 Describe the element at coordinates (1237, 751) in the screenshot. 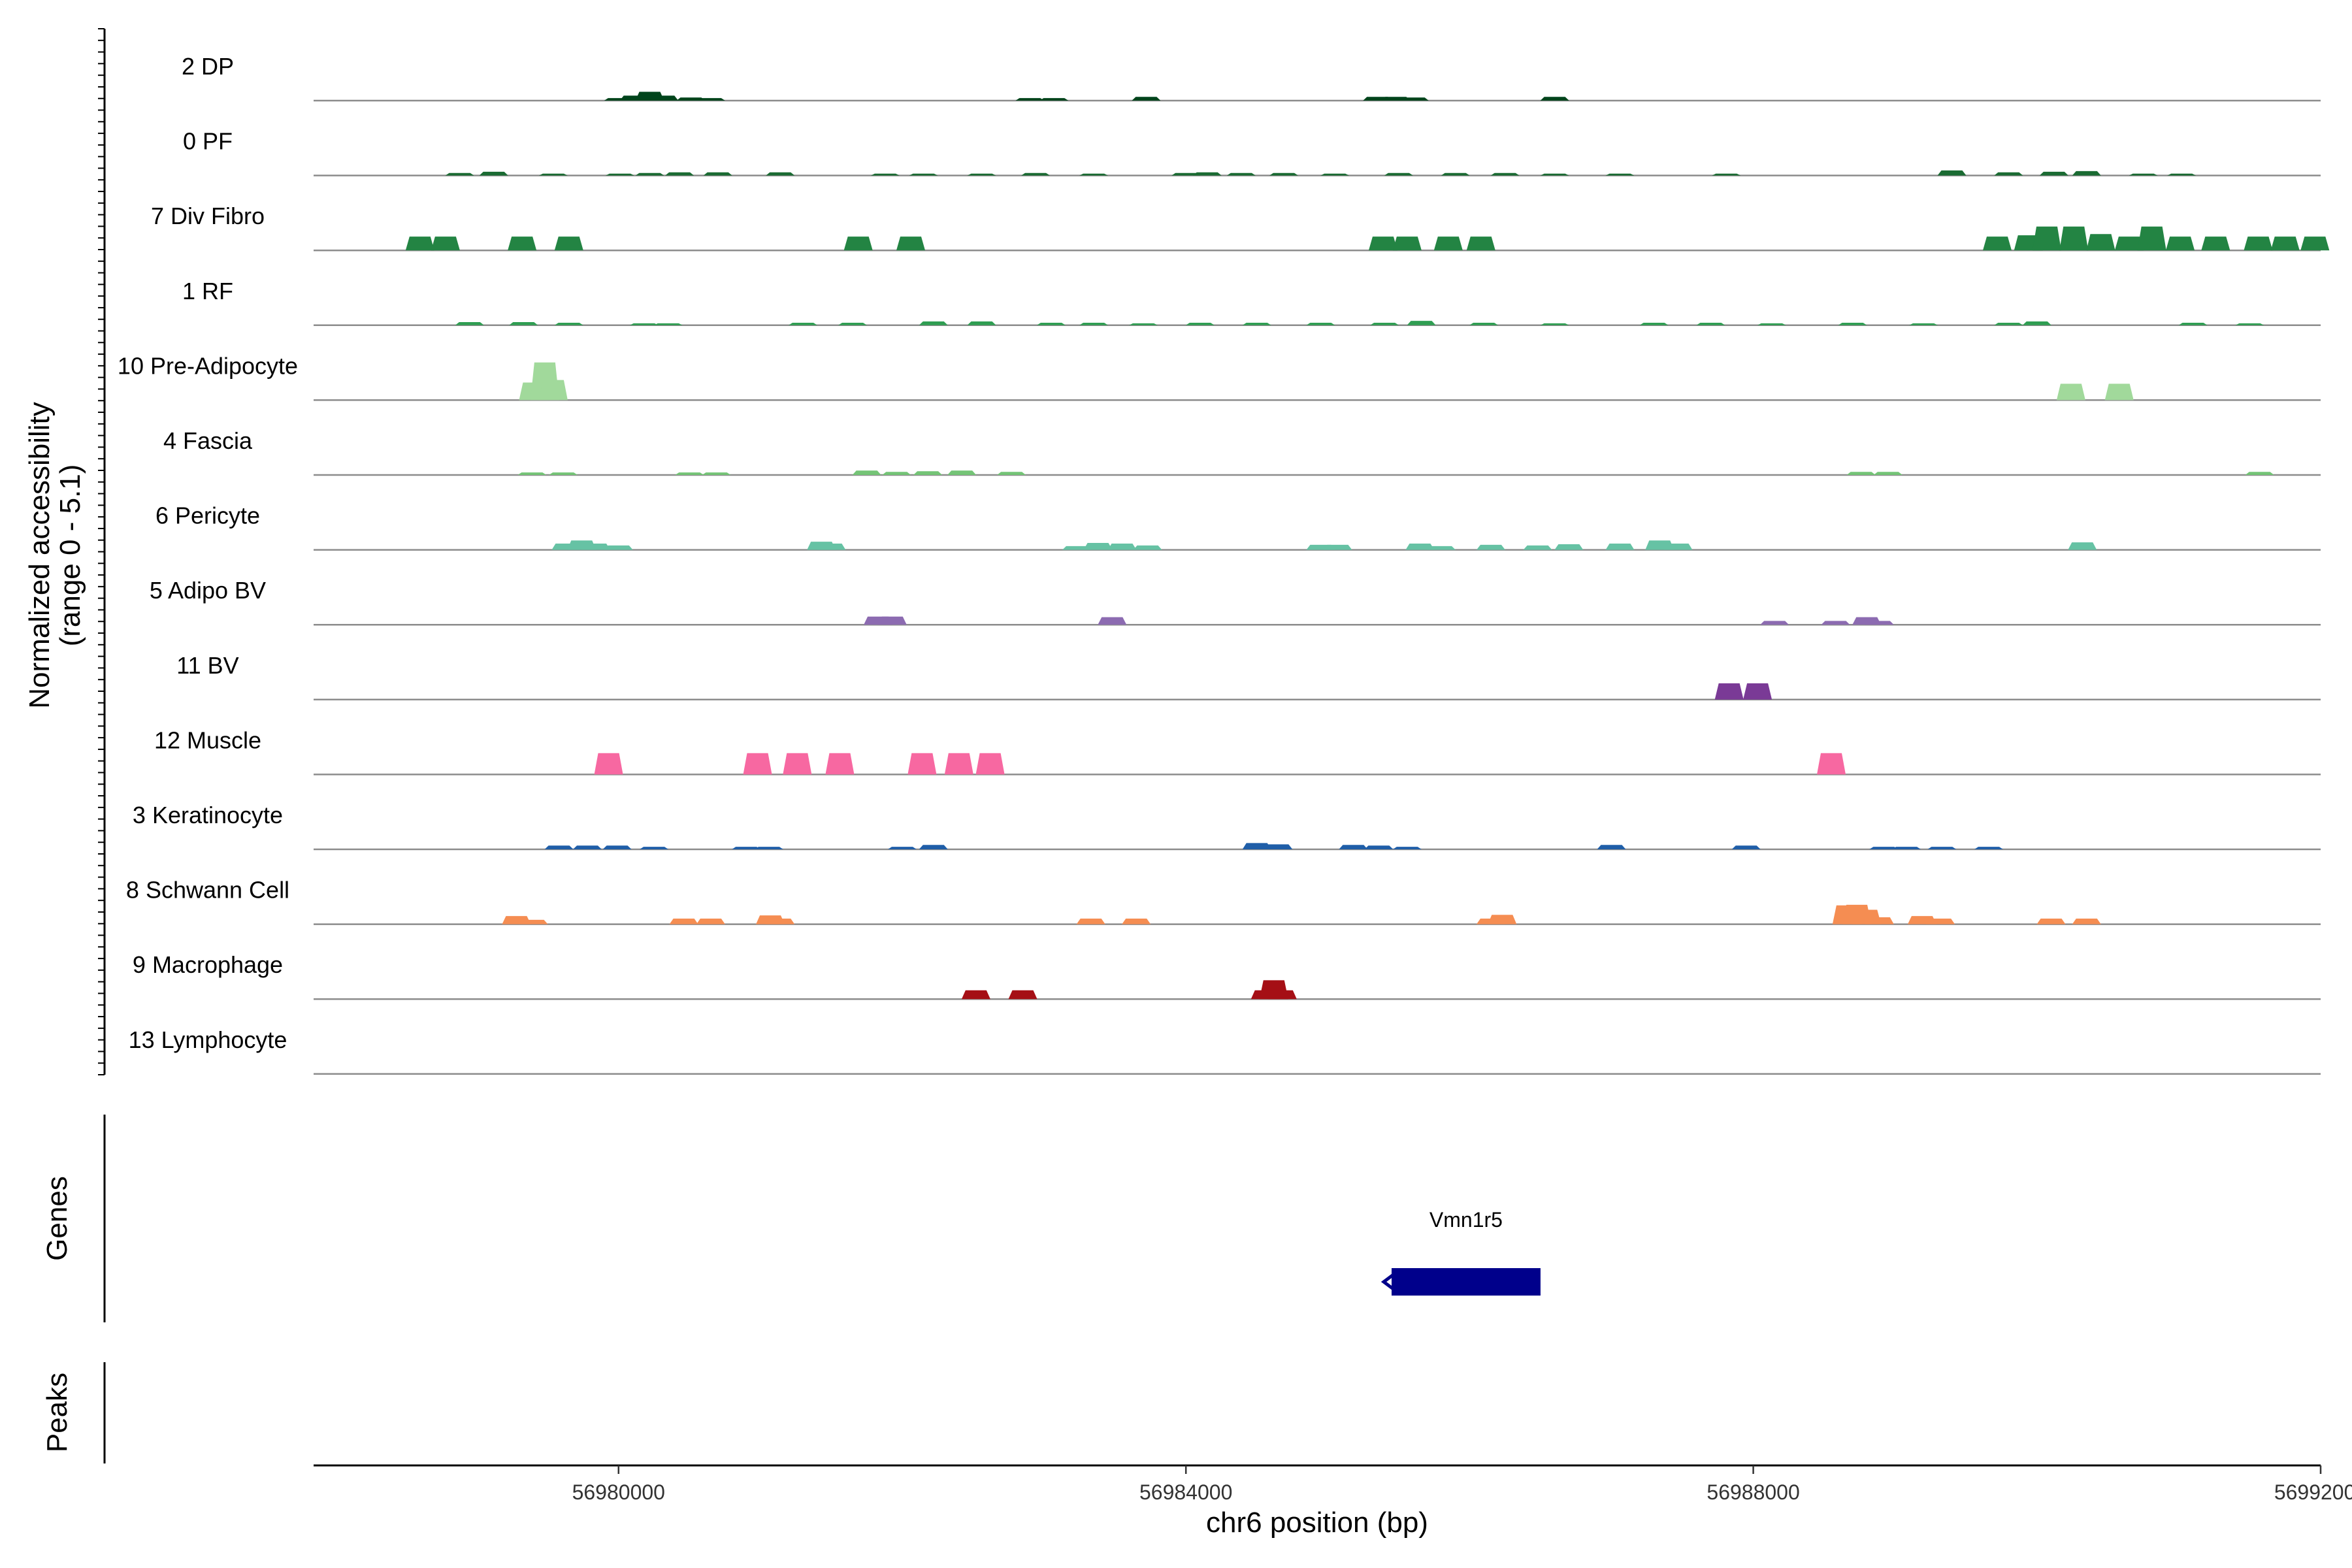

I see `track-10: 12 Muscle` at that location.